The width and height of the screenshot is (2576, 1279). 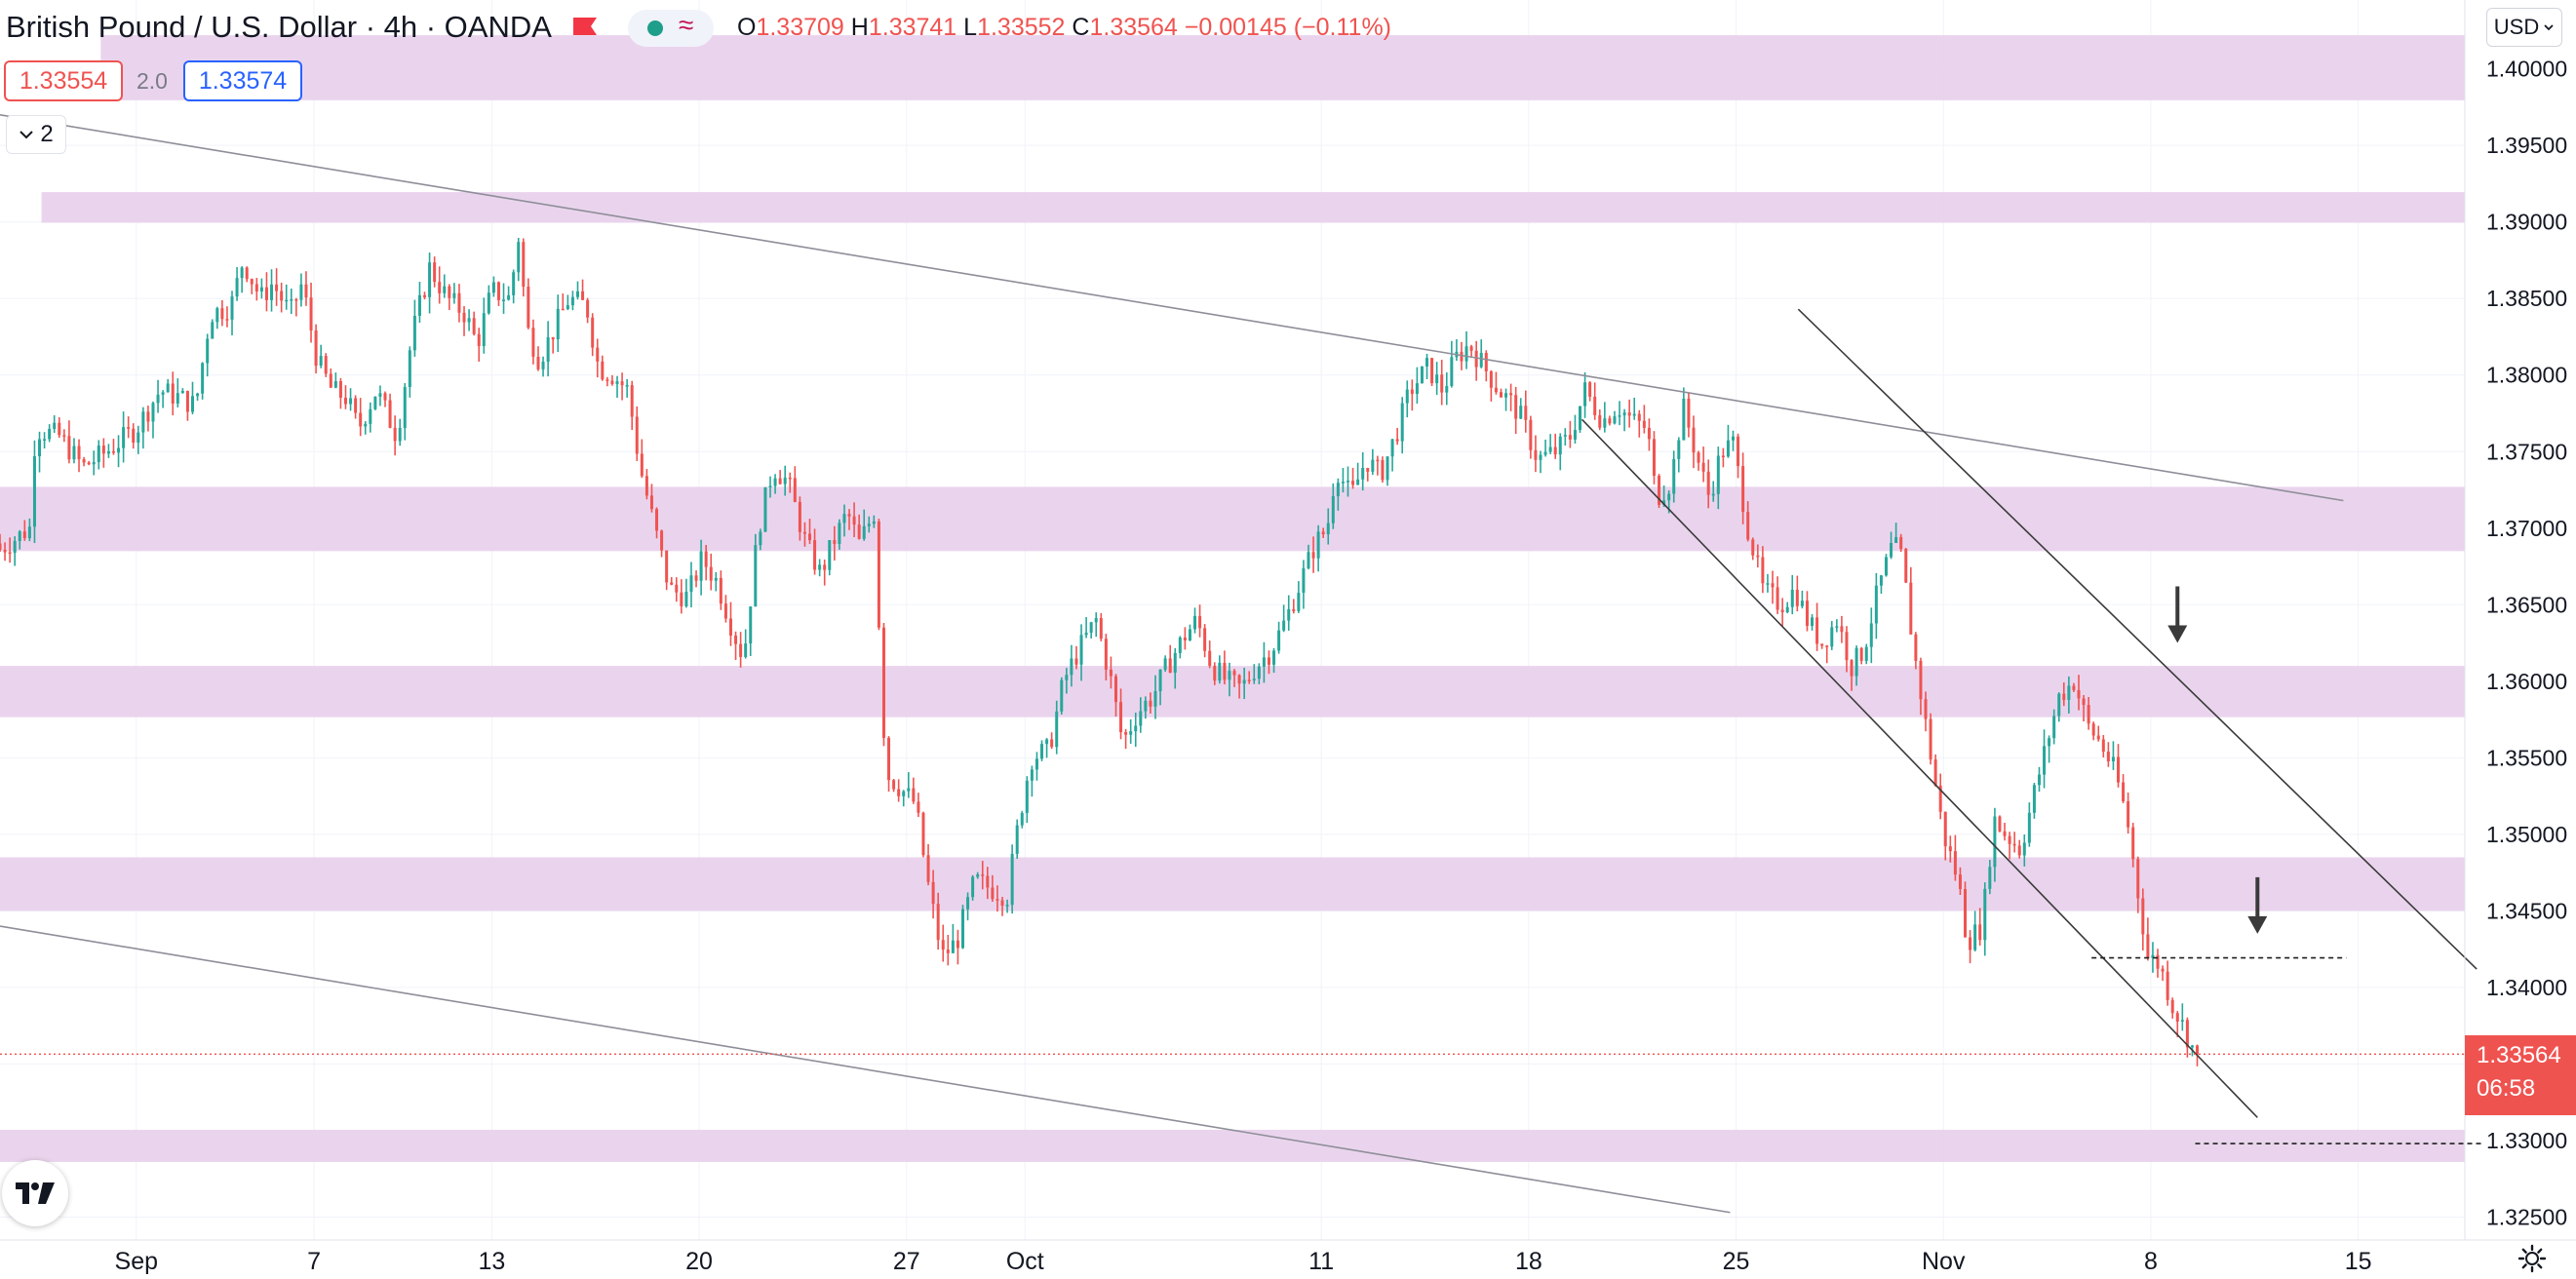 I want to click on price-tick-label: 1.36500, so click(x=2526, y=604).